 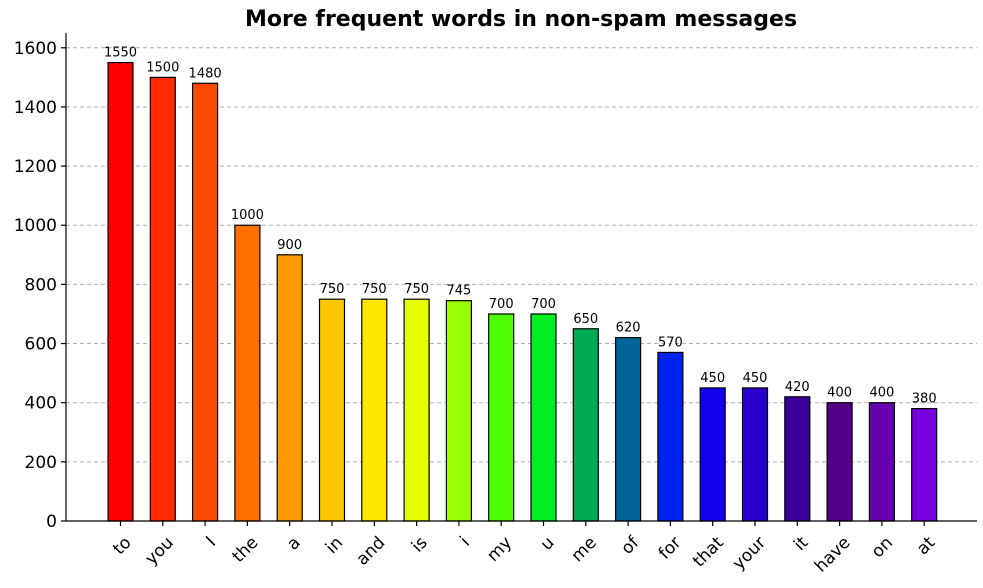 What do you see at coordinates (334, 545) in the screenshot?
I see `x-tick-label: in` at bounding box center [334, 545].